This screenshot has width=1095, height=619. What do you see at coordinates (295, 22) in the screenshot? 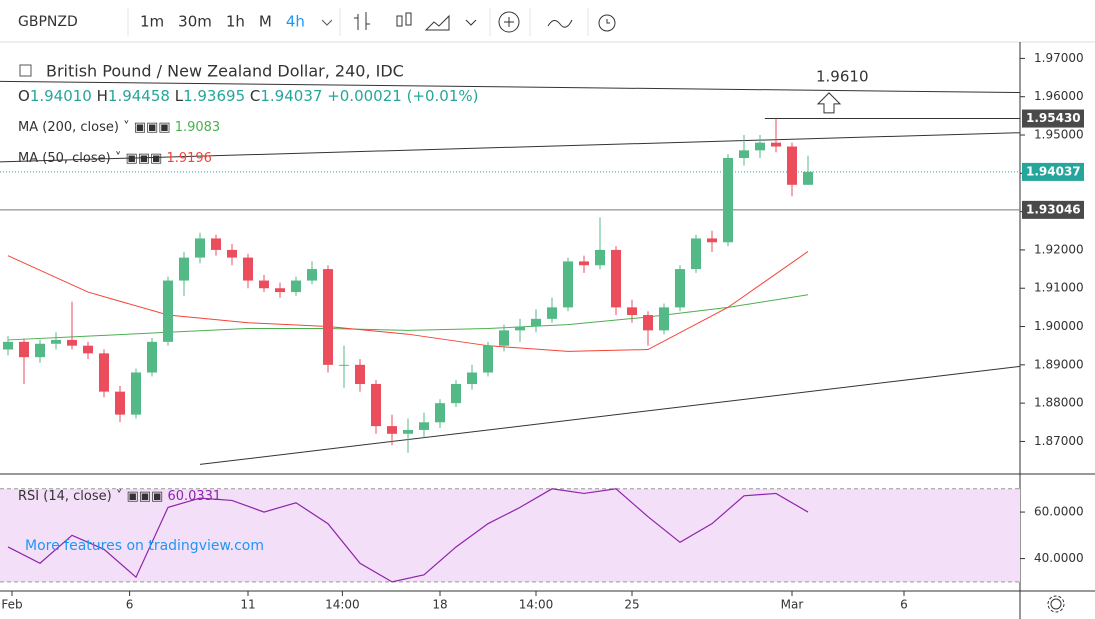
I see `interval-button: 4h` at bounding box center [295, 22].